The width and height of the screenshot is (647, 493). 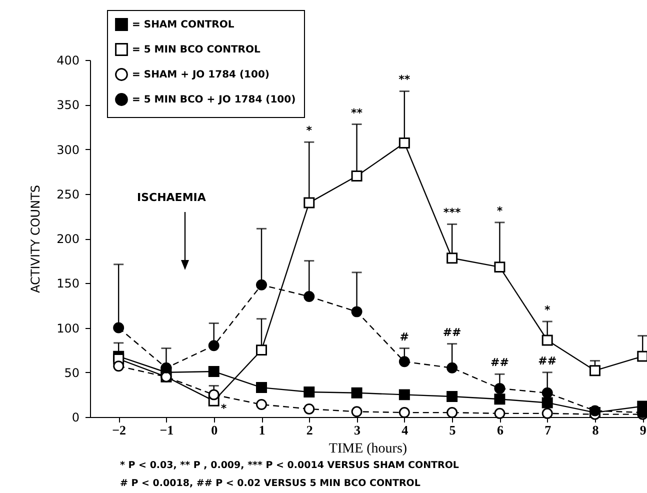 What do you see at coordinates (68, 239) in the screenshot?
I see `y-tick-label: 200` at bounding box center [68, 239].